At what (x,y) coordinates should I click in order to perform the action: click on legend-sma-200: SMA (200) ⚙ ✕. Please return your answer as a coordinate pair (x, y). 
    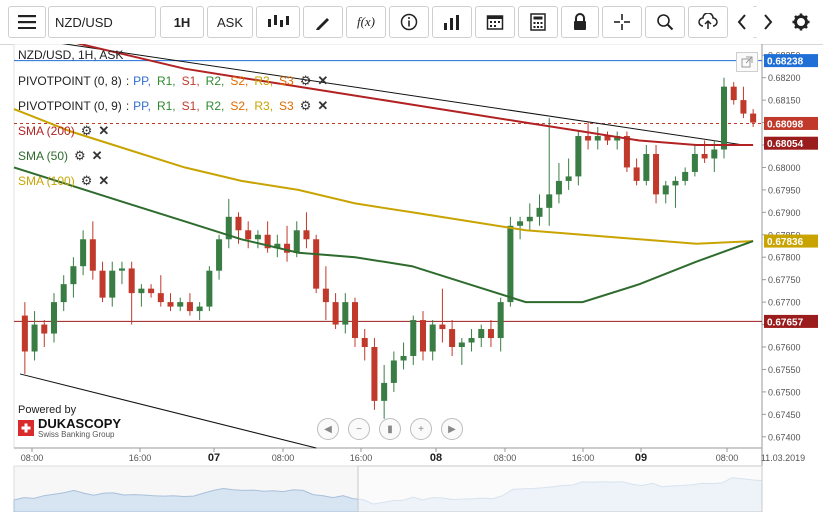
    Looking at the image, I should click on (63, 131).